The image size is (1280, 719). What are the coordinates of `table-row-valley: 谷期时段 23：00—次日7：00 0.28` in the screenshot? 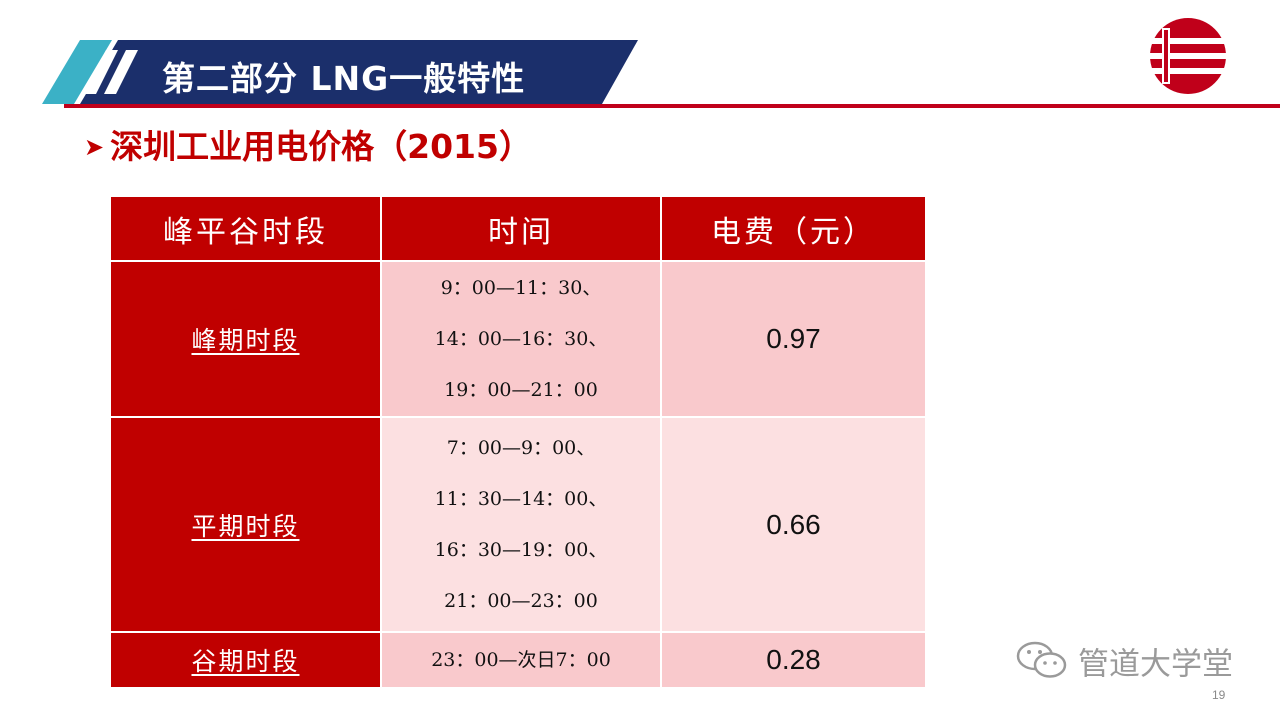 It's located at (518, 660).